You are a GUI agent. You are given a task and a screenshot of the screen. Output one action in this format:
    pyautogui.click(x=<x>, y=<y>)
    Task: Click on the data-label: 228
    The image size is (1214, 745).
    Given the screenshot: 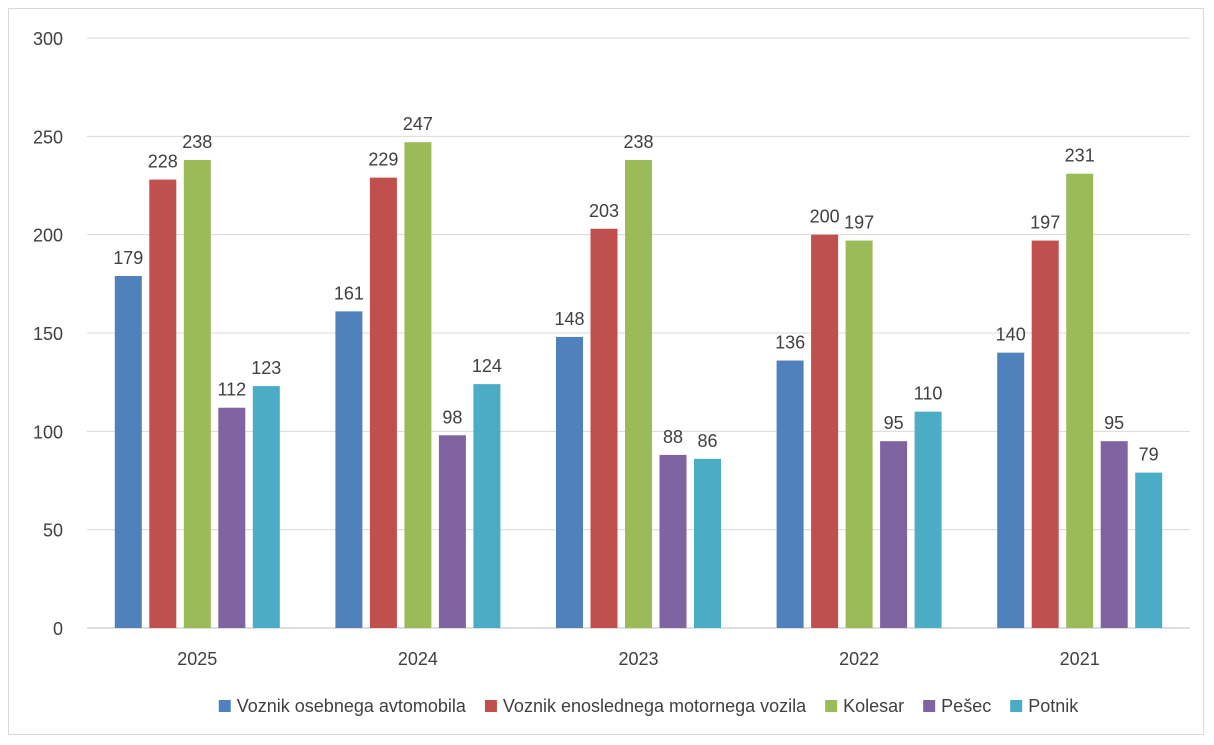 What is the action you would take?
    pyautogui.click(x=163, y=162)
    